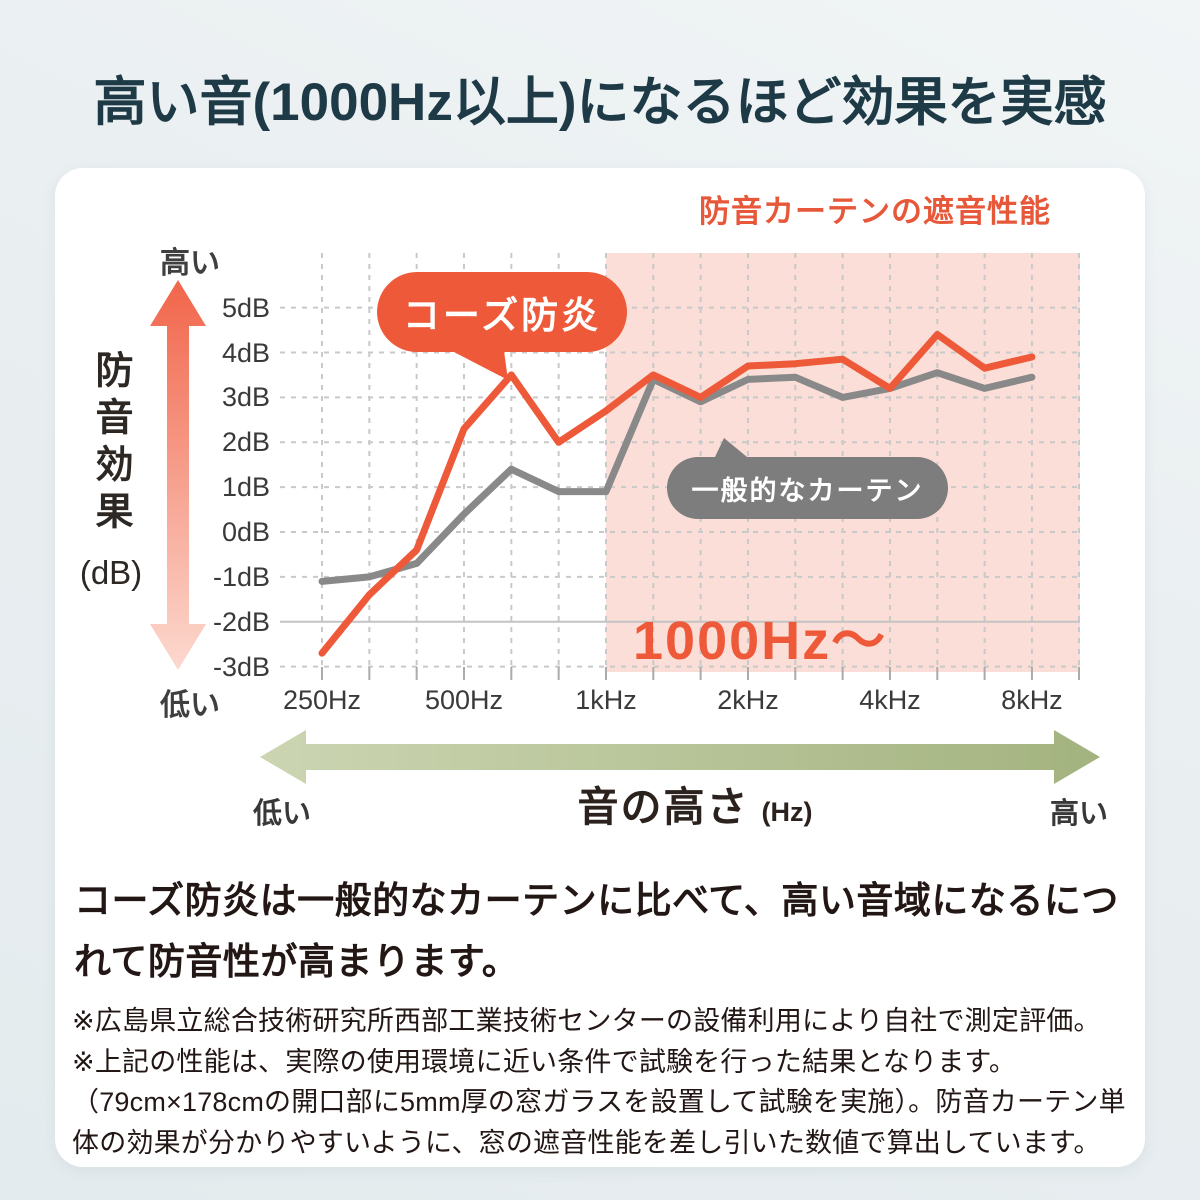 This screenshot has height=1200, width=1200. Describe the element at coordinates (787, 812) in the screenshot. I see `x-axis-arrow-unit: (Hz)` at that location.